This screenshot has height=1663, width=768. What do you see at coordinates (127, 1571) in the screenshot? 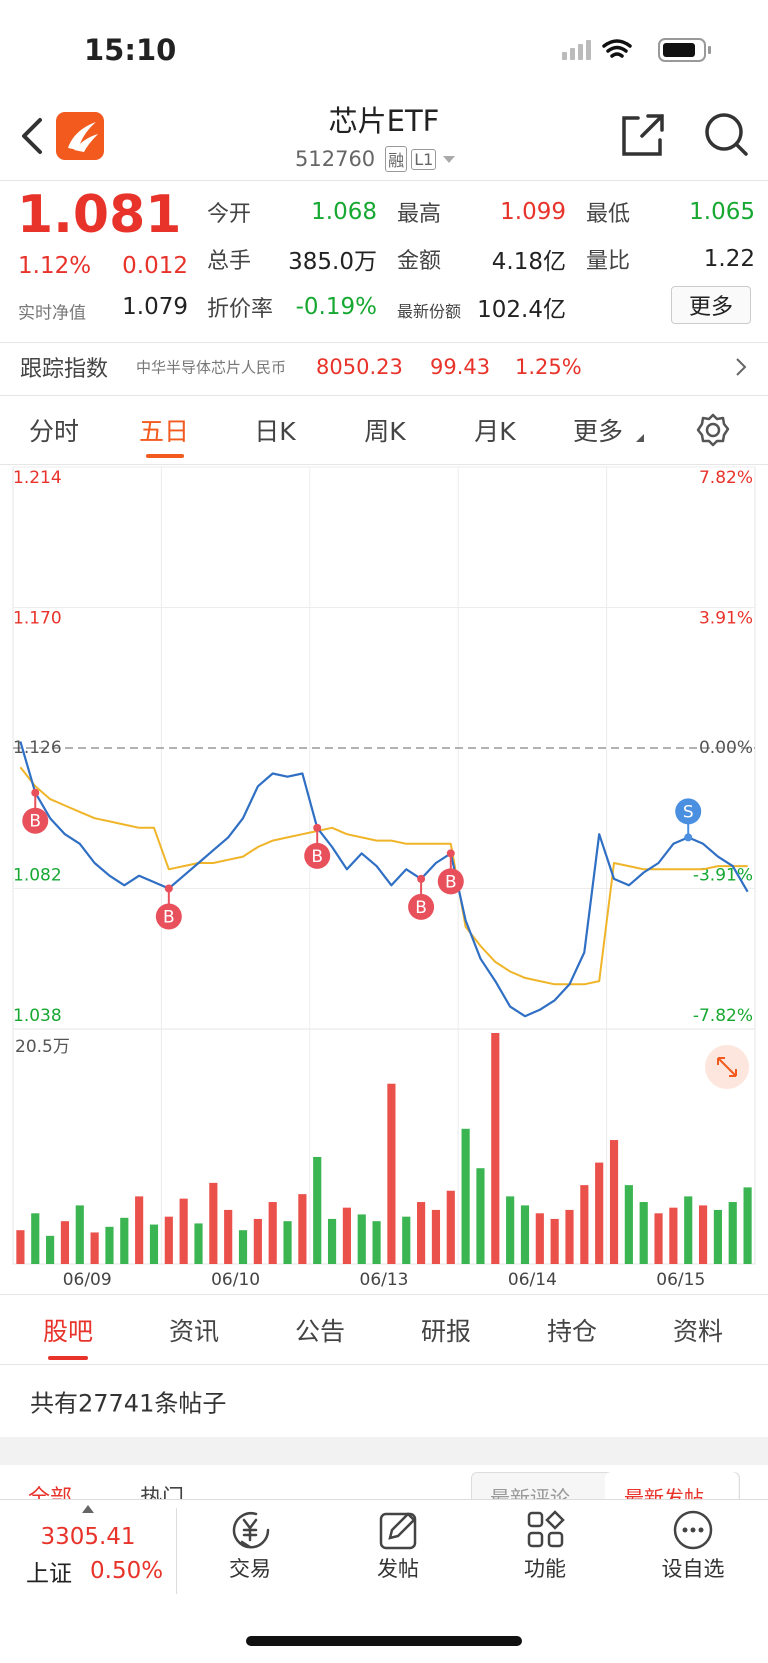
I see `index-pct: 0.50%` at bounding box center [127, 1571].